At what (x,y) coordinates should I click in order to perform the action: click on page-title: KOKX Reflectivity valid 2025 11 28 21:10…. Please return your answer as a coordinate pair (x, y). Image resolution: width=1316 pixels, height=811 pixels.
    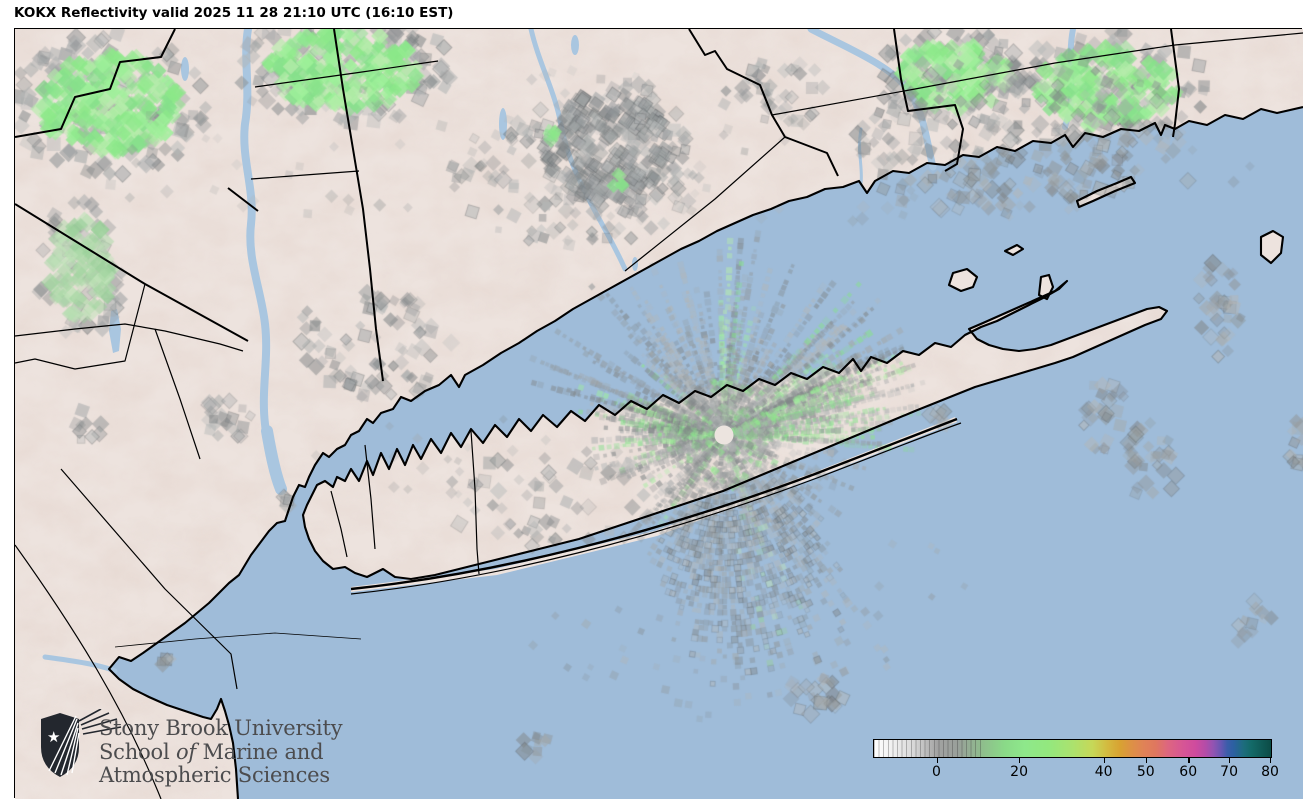
    Looking at the image, I should click on (234, 13).